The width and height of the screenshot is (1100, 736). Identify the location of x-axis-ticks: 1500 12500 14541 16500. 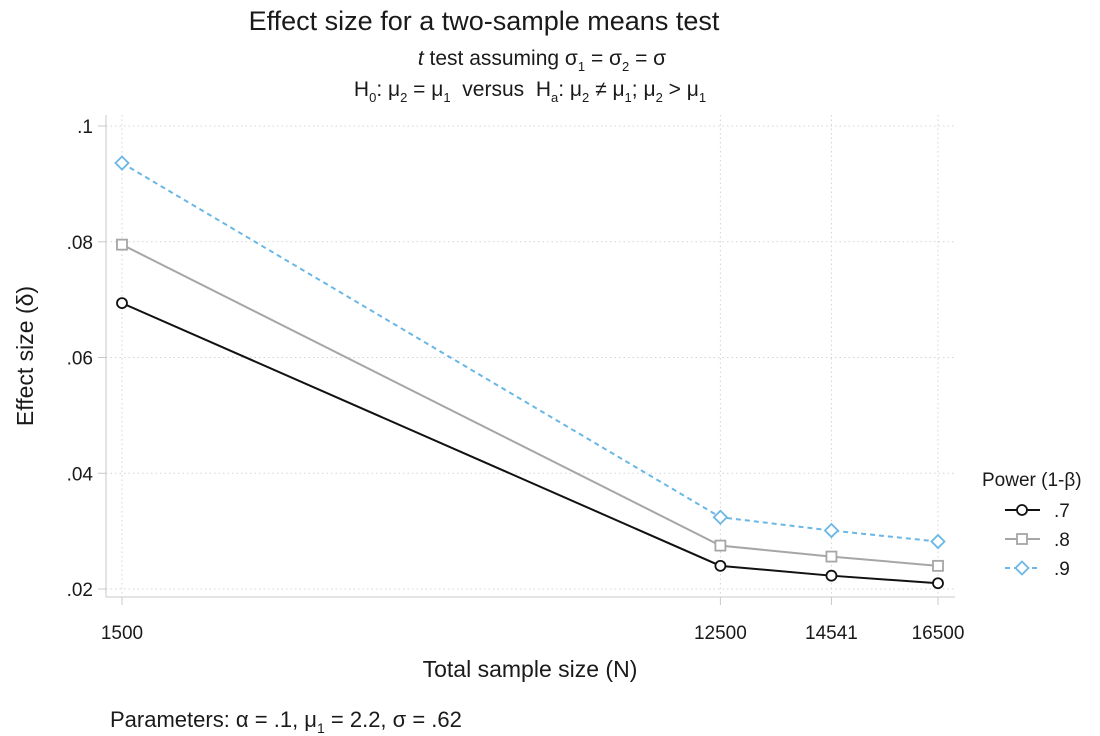
(533, 620).